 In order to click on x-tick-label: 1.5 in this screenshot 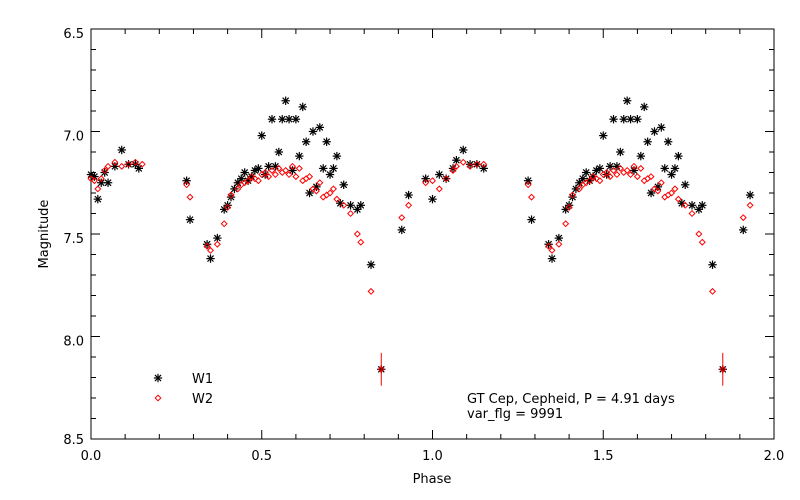, I will do `click(603, 456)`.